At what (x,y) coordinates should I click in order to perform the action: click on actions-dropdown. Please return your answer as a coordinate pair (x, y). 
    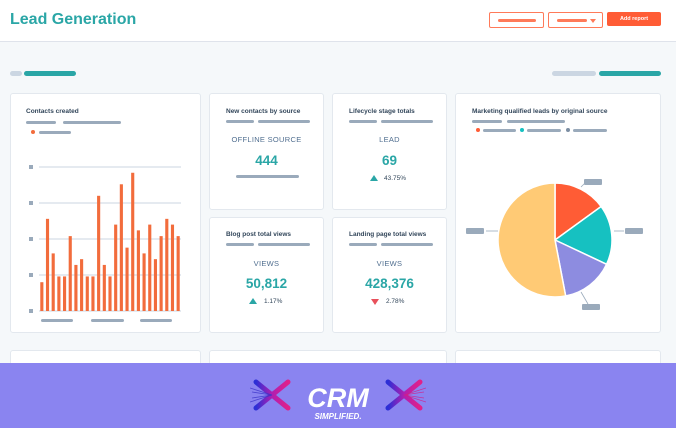
    Looking at the image, I should click on (575, 20).